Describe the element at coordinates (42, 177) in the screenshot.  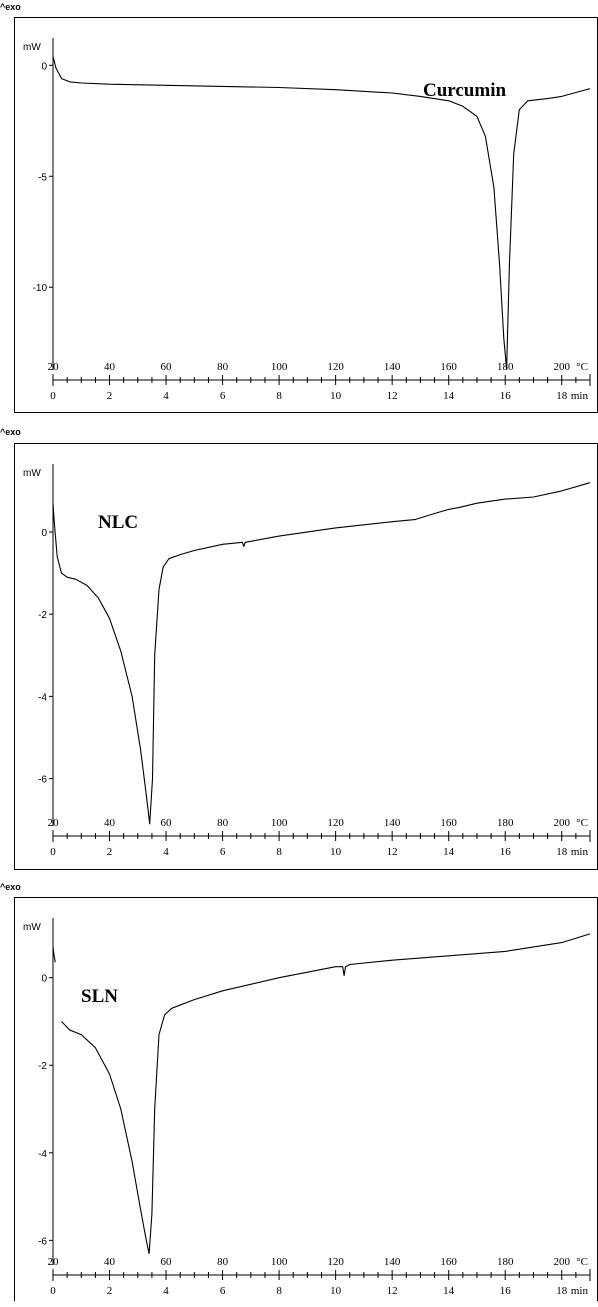
I see `y-tick-label: -5` at that location.